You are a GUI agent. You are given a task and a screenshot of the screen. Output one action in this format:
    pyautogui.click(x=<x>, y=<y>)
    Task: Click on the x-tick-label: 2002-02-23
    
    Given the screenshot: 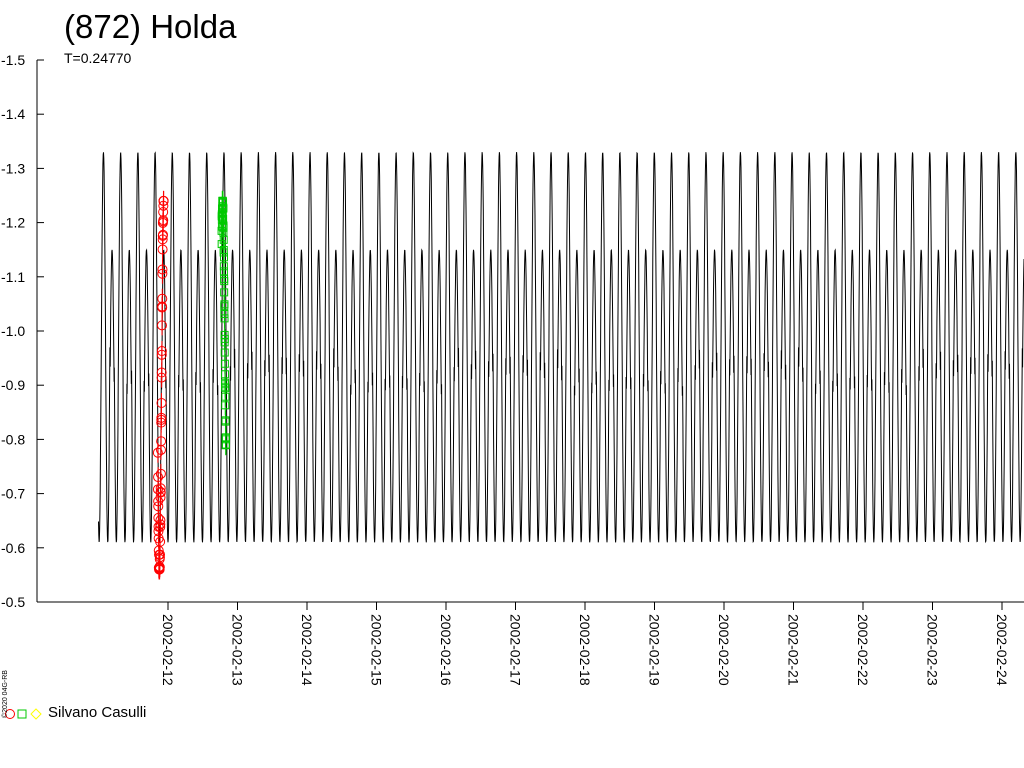 What is the action you would take?
    pyautogui.click(x=933, y=650)
    